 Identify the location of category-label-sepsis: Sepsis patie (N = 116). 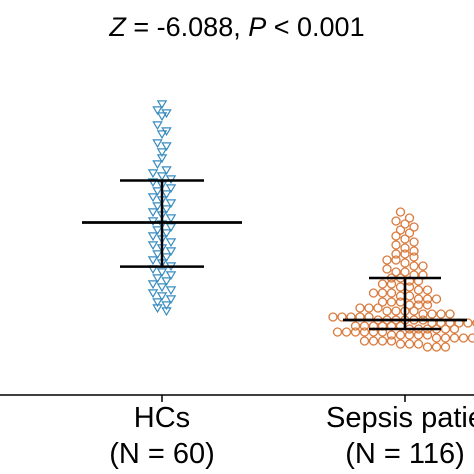
(389, 436).